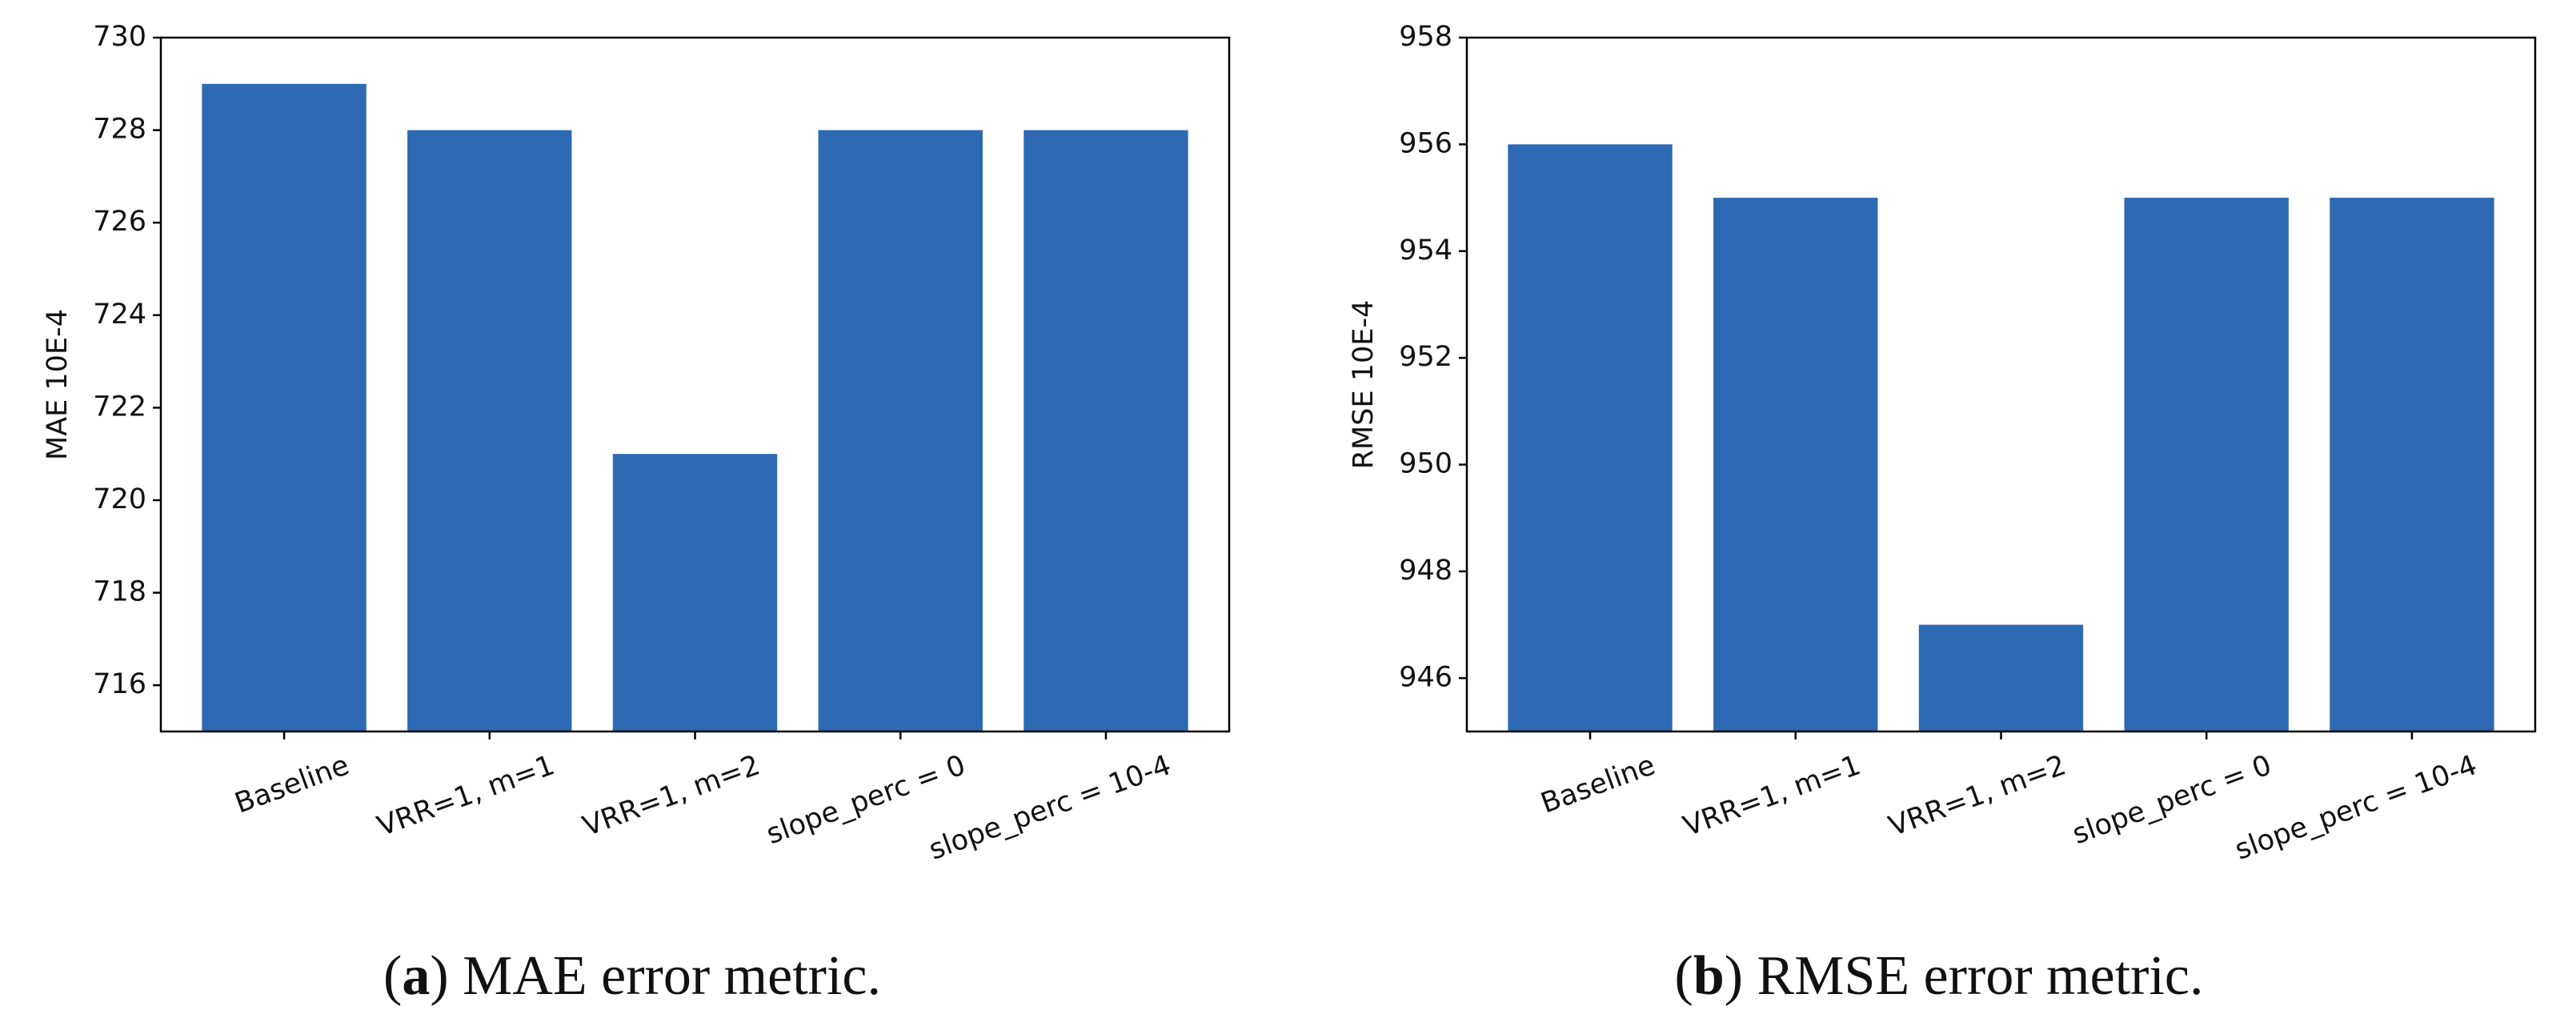 Image resolution: width=2576 pixels, height=1034 pixels. I want to click on y-tick-label: 948, so click(1425, 571).